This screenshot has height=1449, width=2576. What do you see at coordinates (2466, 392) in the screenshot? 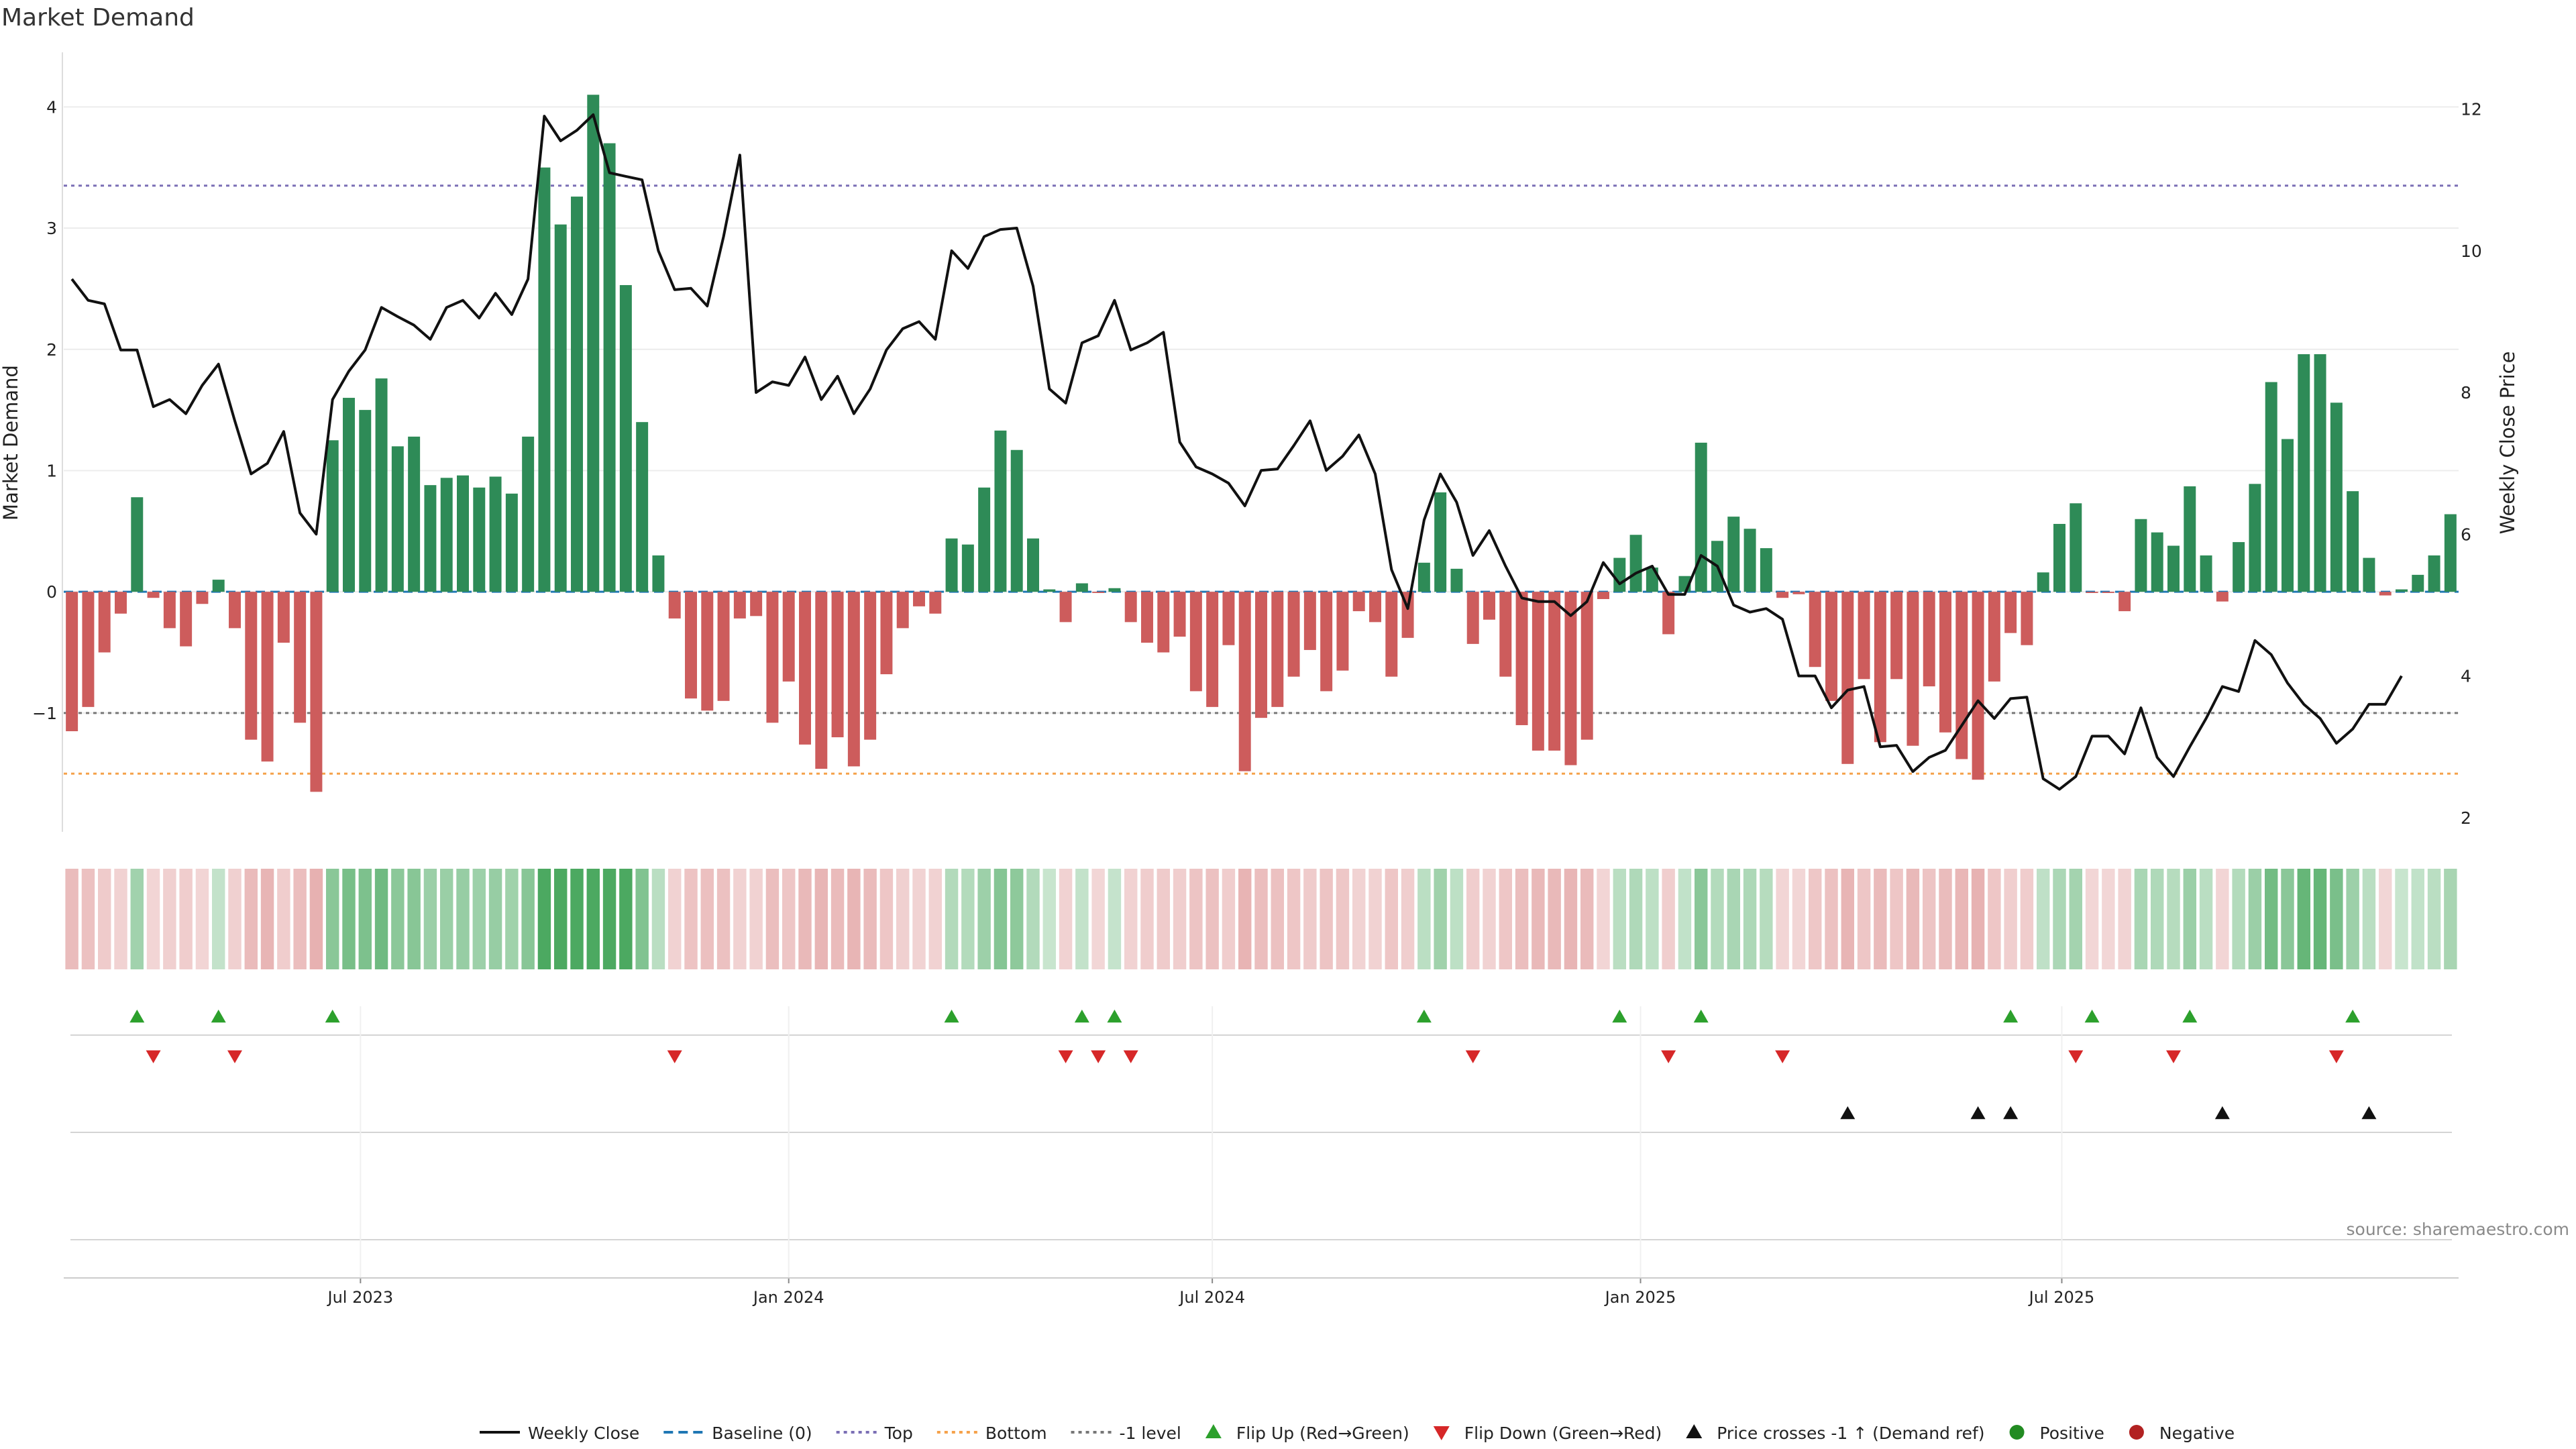
I see `y2-tick-label: 8` at bounding box center [2466, 392].